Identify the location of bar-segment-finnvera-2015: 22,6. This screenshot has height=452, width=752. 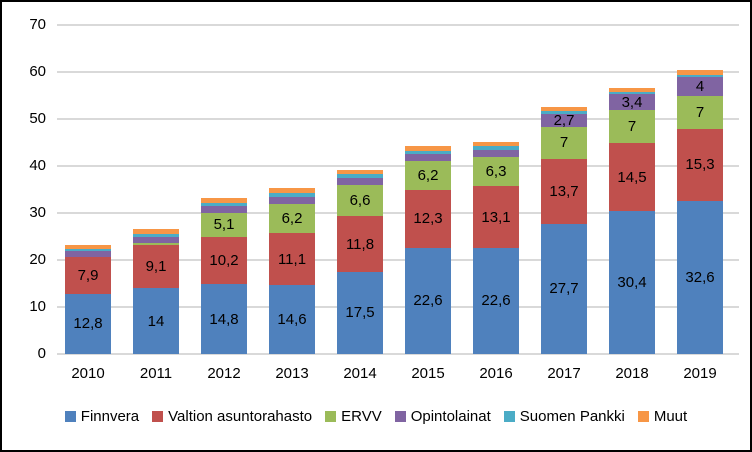
(428, 300).